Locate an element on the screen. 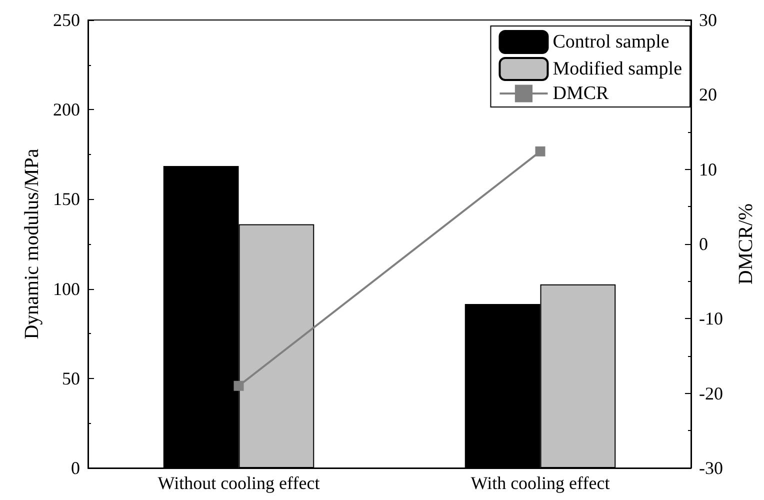 The image size is (764, 500). y2-tick-label: 30 is located at coordinates (708, 20).